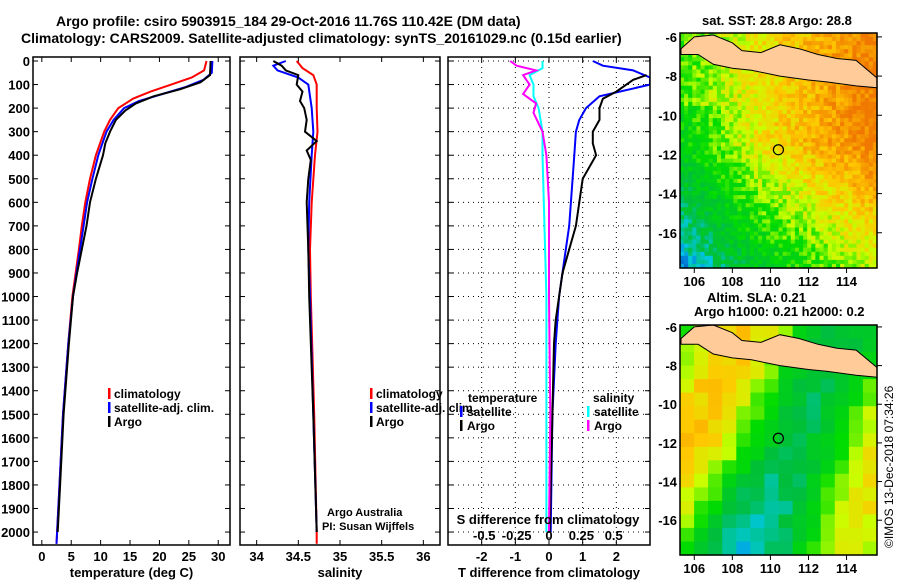 This screenshot has height=580, width=900. What do you see at coordinates (579, 296) in the screenshot?
I see `series-group` at bounding box center [579, 296].